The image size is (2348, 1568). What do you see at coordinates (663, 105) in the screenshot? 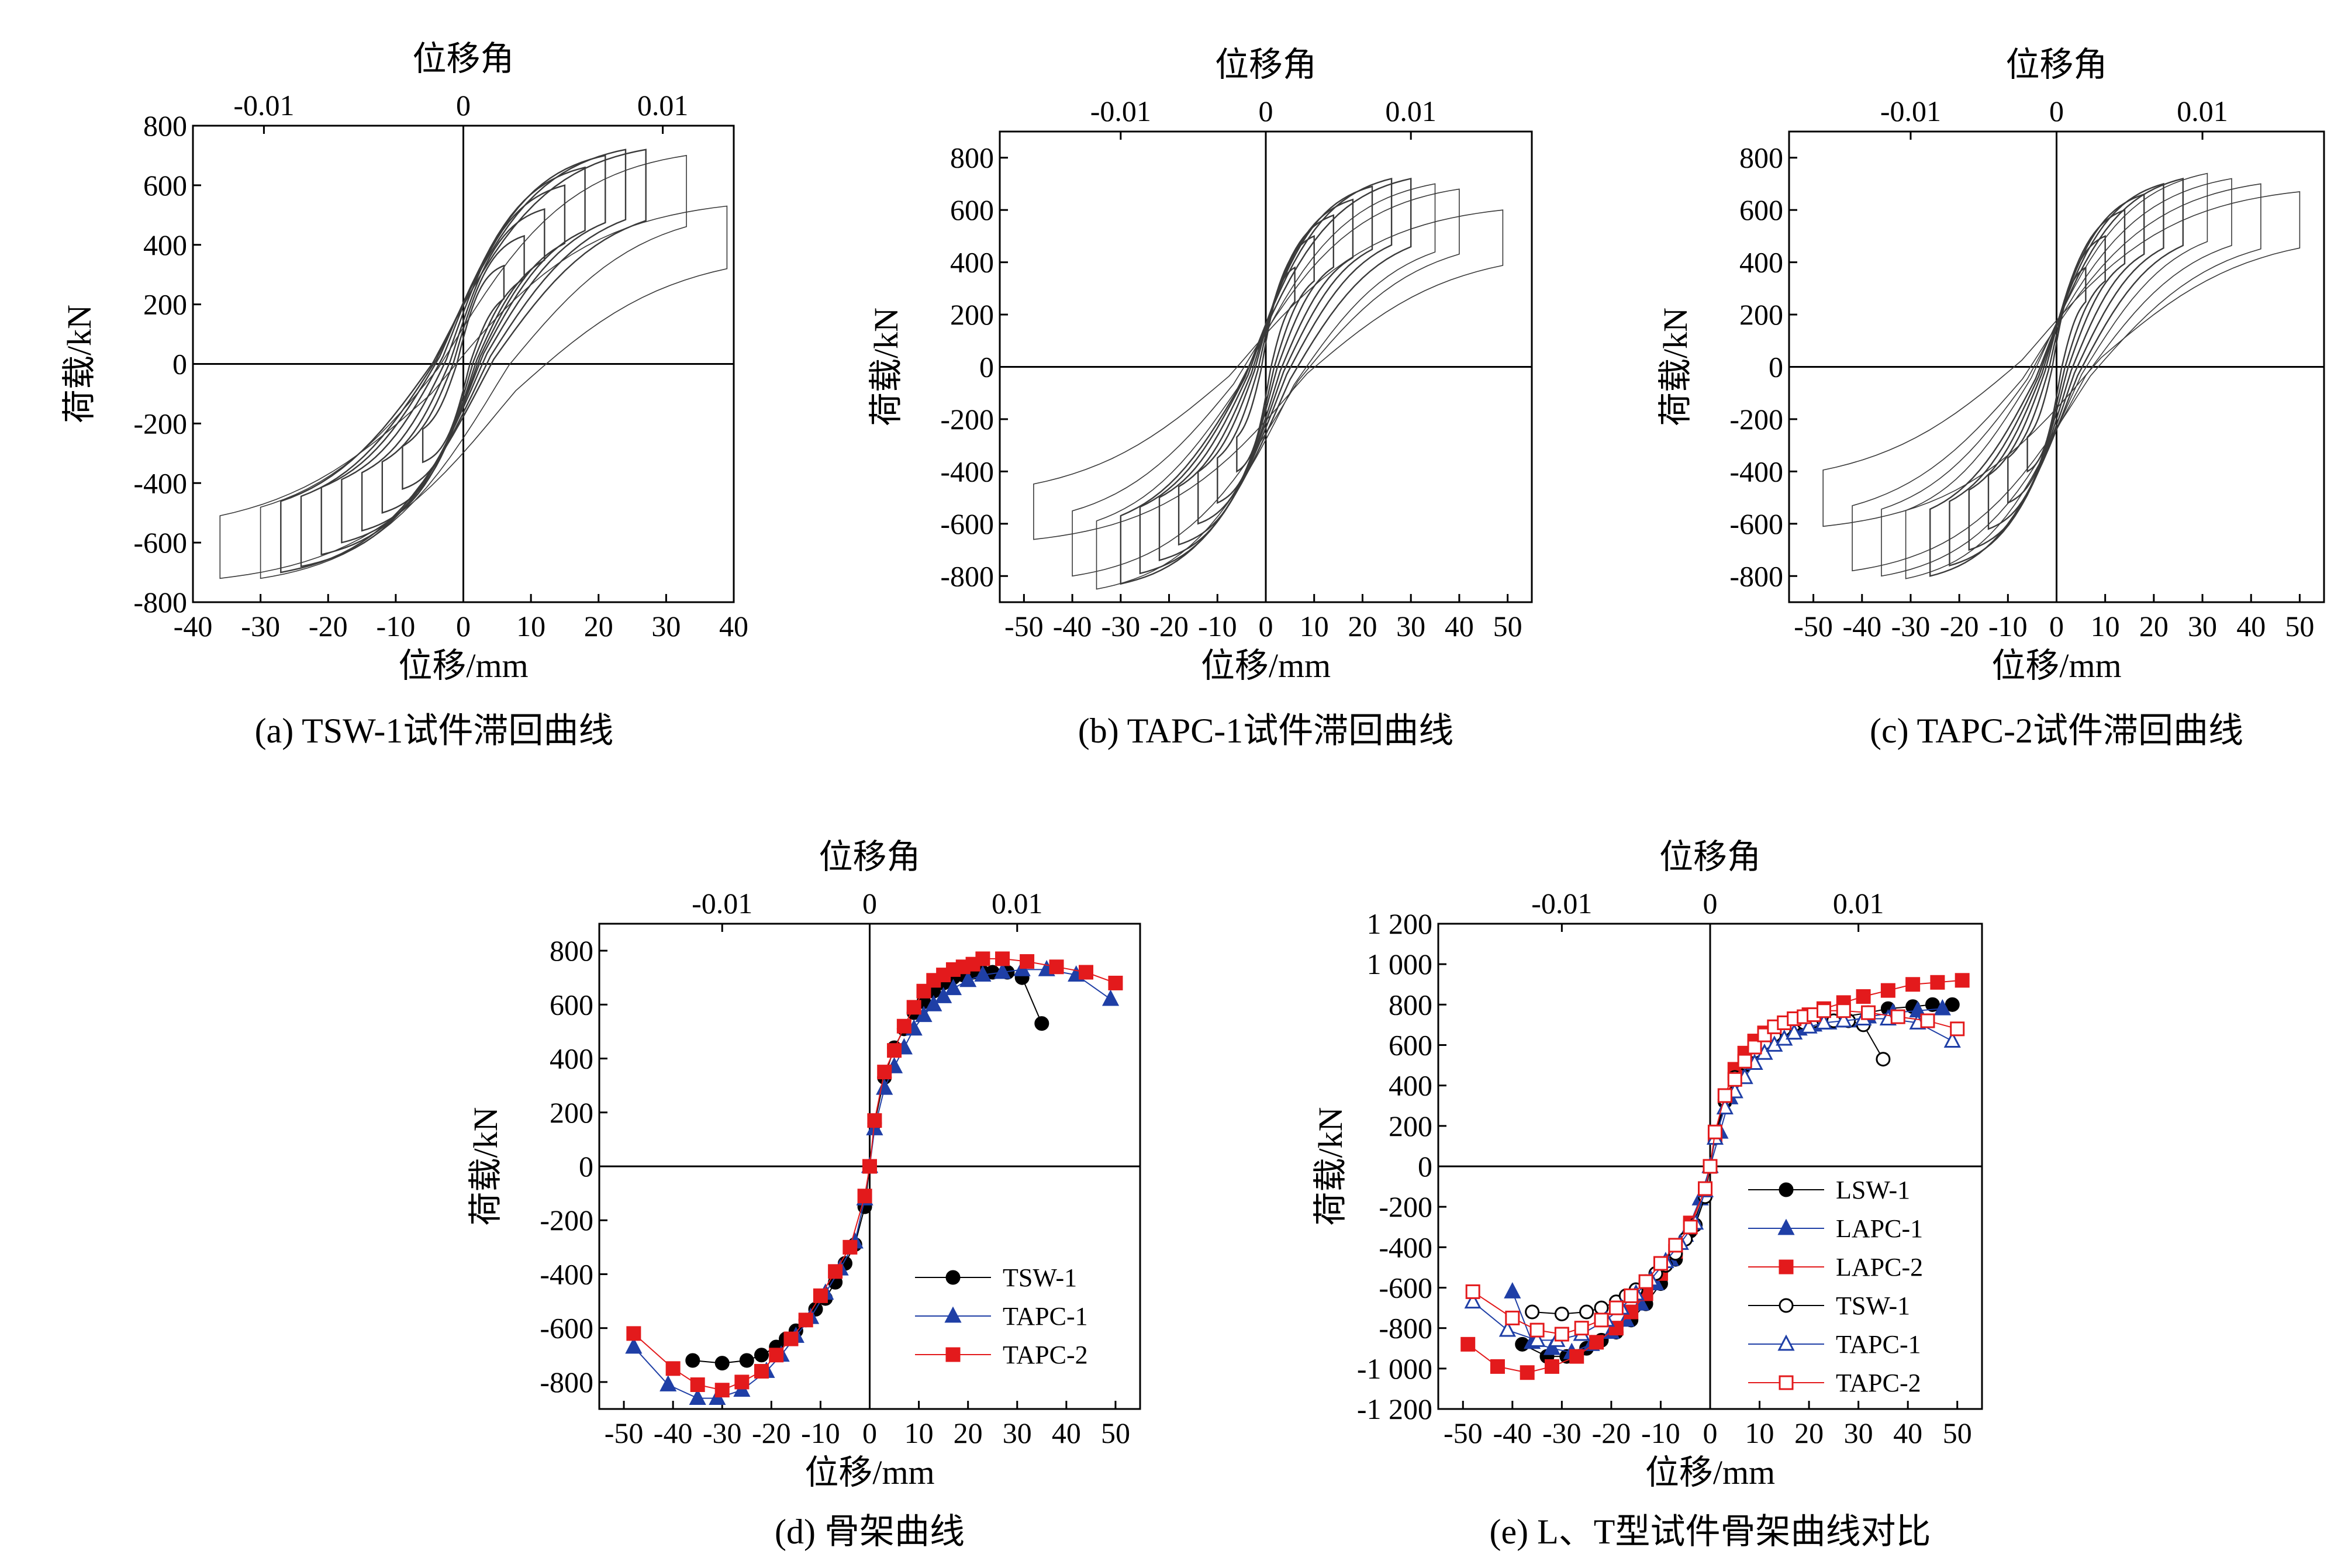
I see `top-tick-label: 0.01` at bounding box center [663, 105].